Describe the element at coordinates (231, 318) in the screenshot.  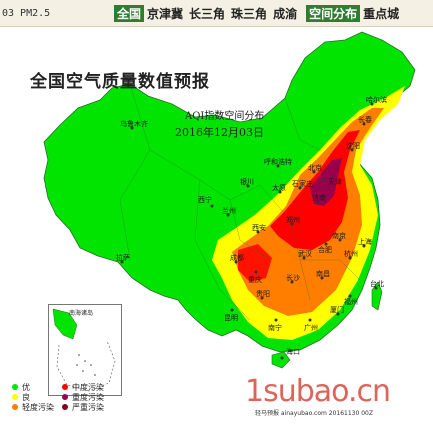
I see `svg-text: 昆明` at that location.